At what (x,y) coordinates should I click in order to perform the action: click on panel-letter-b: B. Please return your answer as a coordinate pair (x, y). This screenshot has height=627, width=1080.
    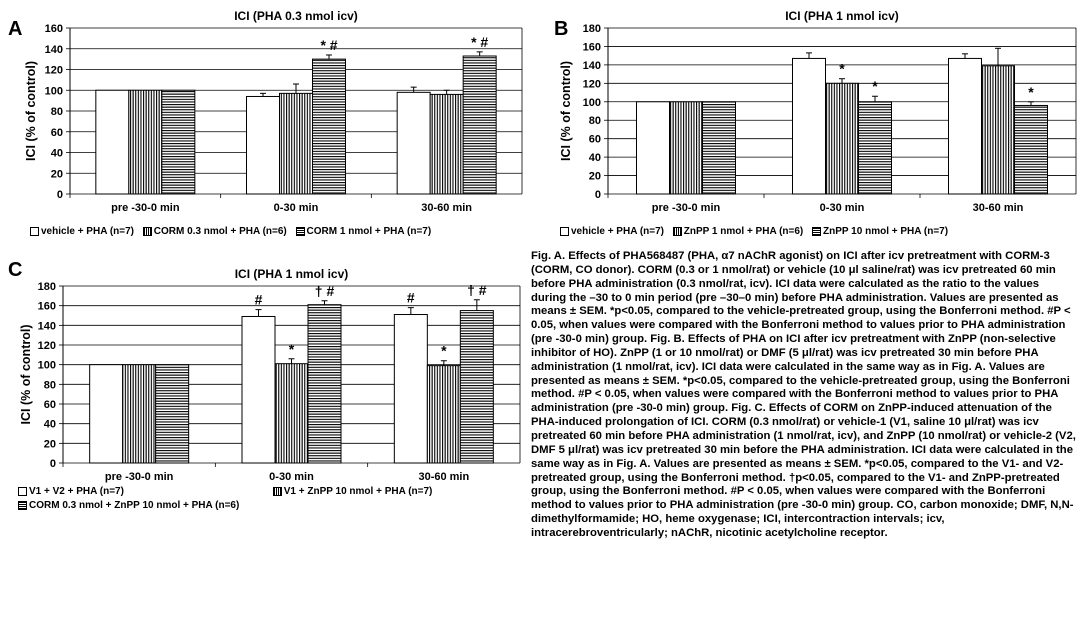
    Looking at the image, I should click on (561, 29).